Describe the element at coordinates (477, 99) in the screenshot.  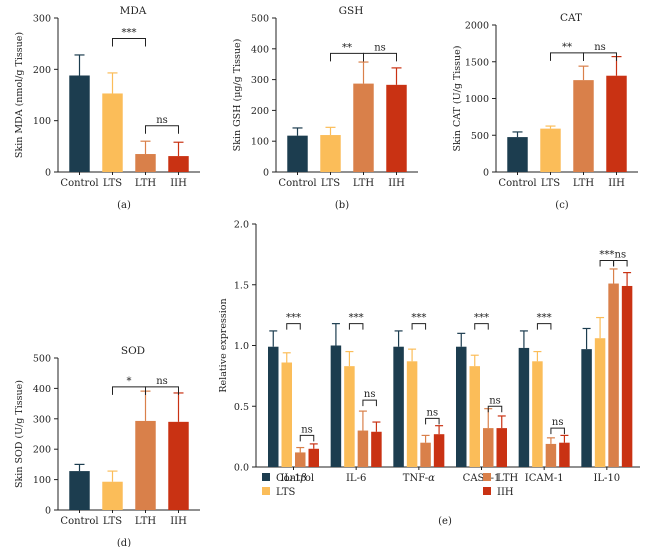
I see `y-tick-label: 1000` at that location.